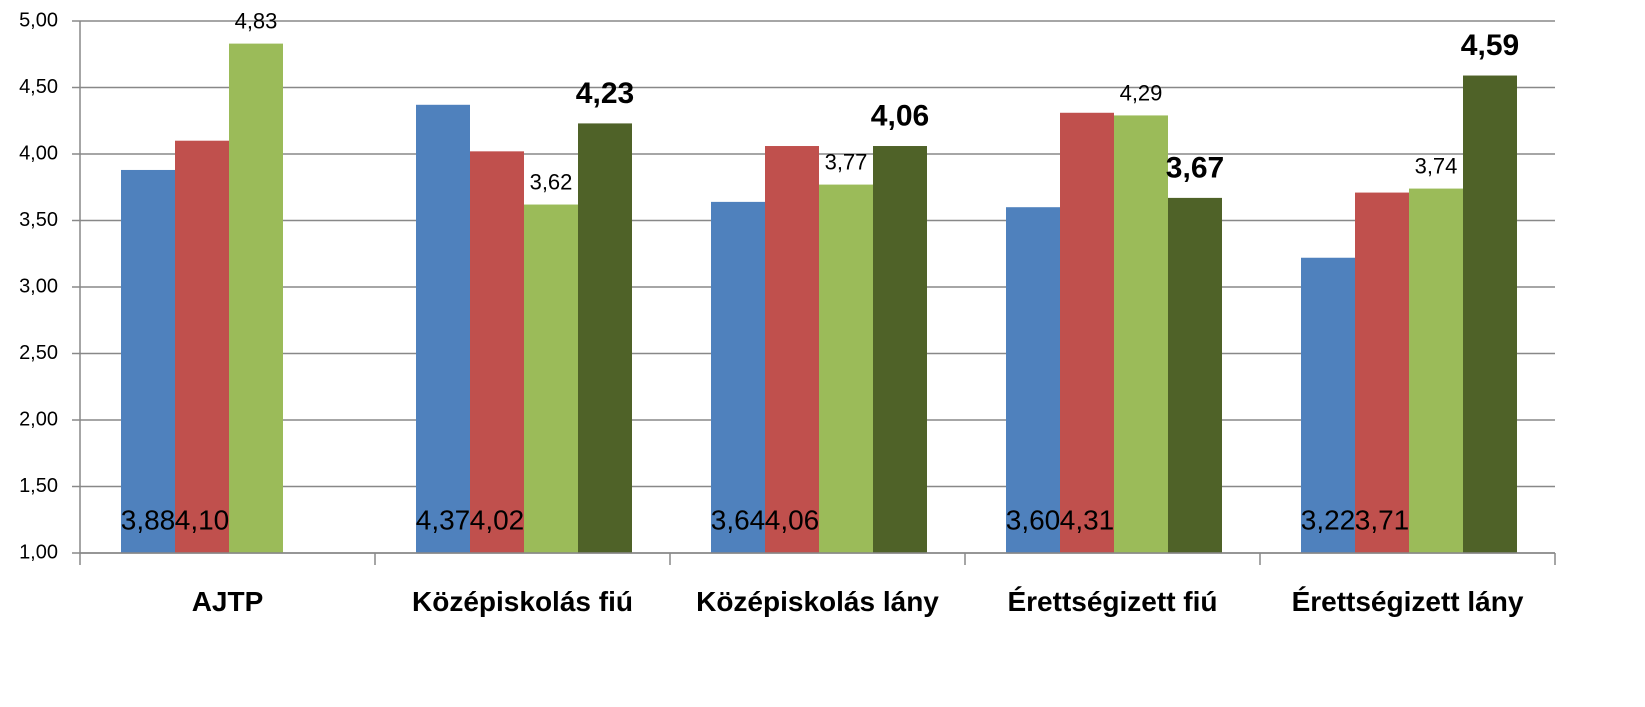 This screenshot has height=707, width=1645. What do you see at coordinates (1033, 519) in the screenshot?
I see `value-label: 3,60` at bounding box center [1033, 519].